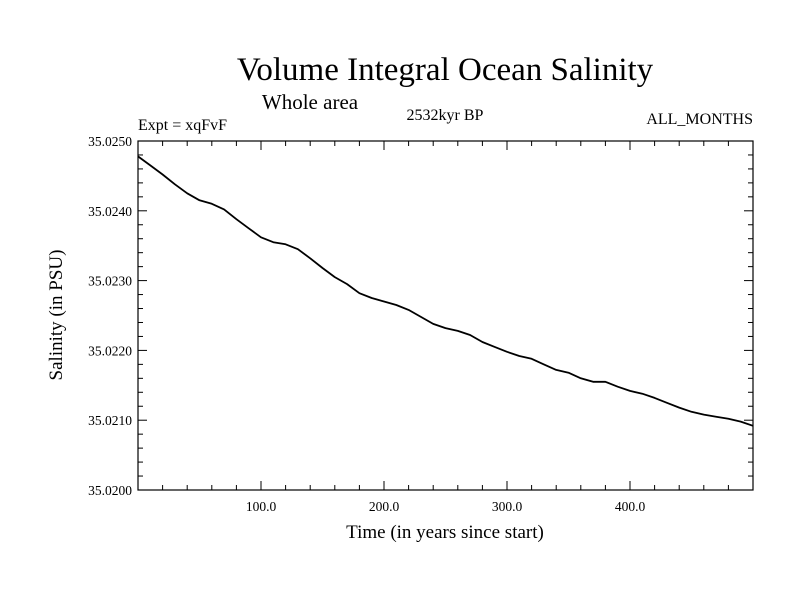  What do you see at coordinates (110, 420) in the screenshot?
I see `y-tick-label: 35.0210` at bounding box center [110, 420].